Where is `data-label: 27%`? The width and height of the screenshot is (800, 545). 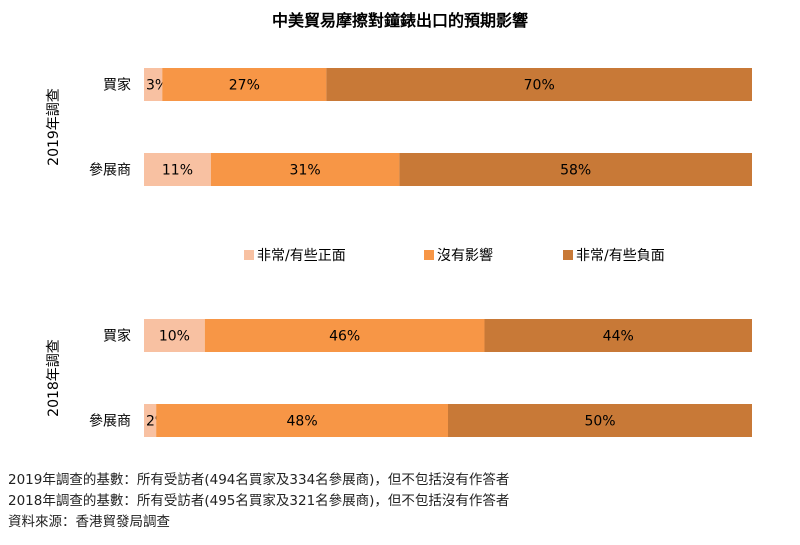
data-label: 27% is located at coordinates (244, 86).